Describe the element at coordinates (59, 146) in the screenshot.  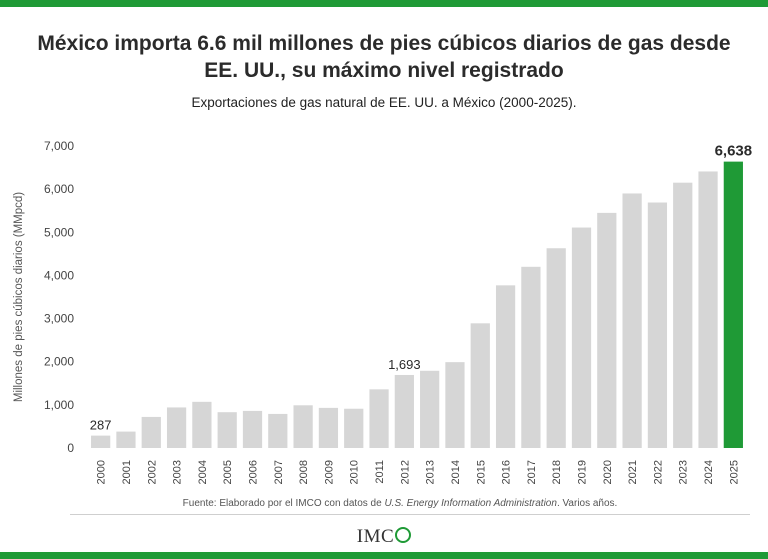
I see `y-tick-label: 7,000` at that location.